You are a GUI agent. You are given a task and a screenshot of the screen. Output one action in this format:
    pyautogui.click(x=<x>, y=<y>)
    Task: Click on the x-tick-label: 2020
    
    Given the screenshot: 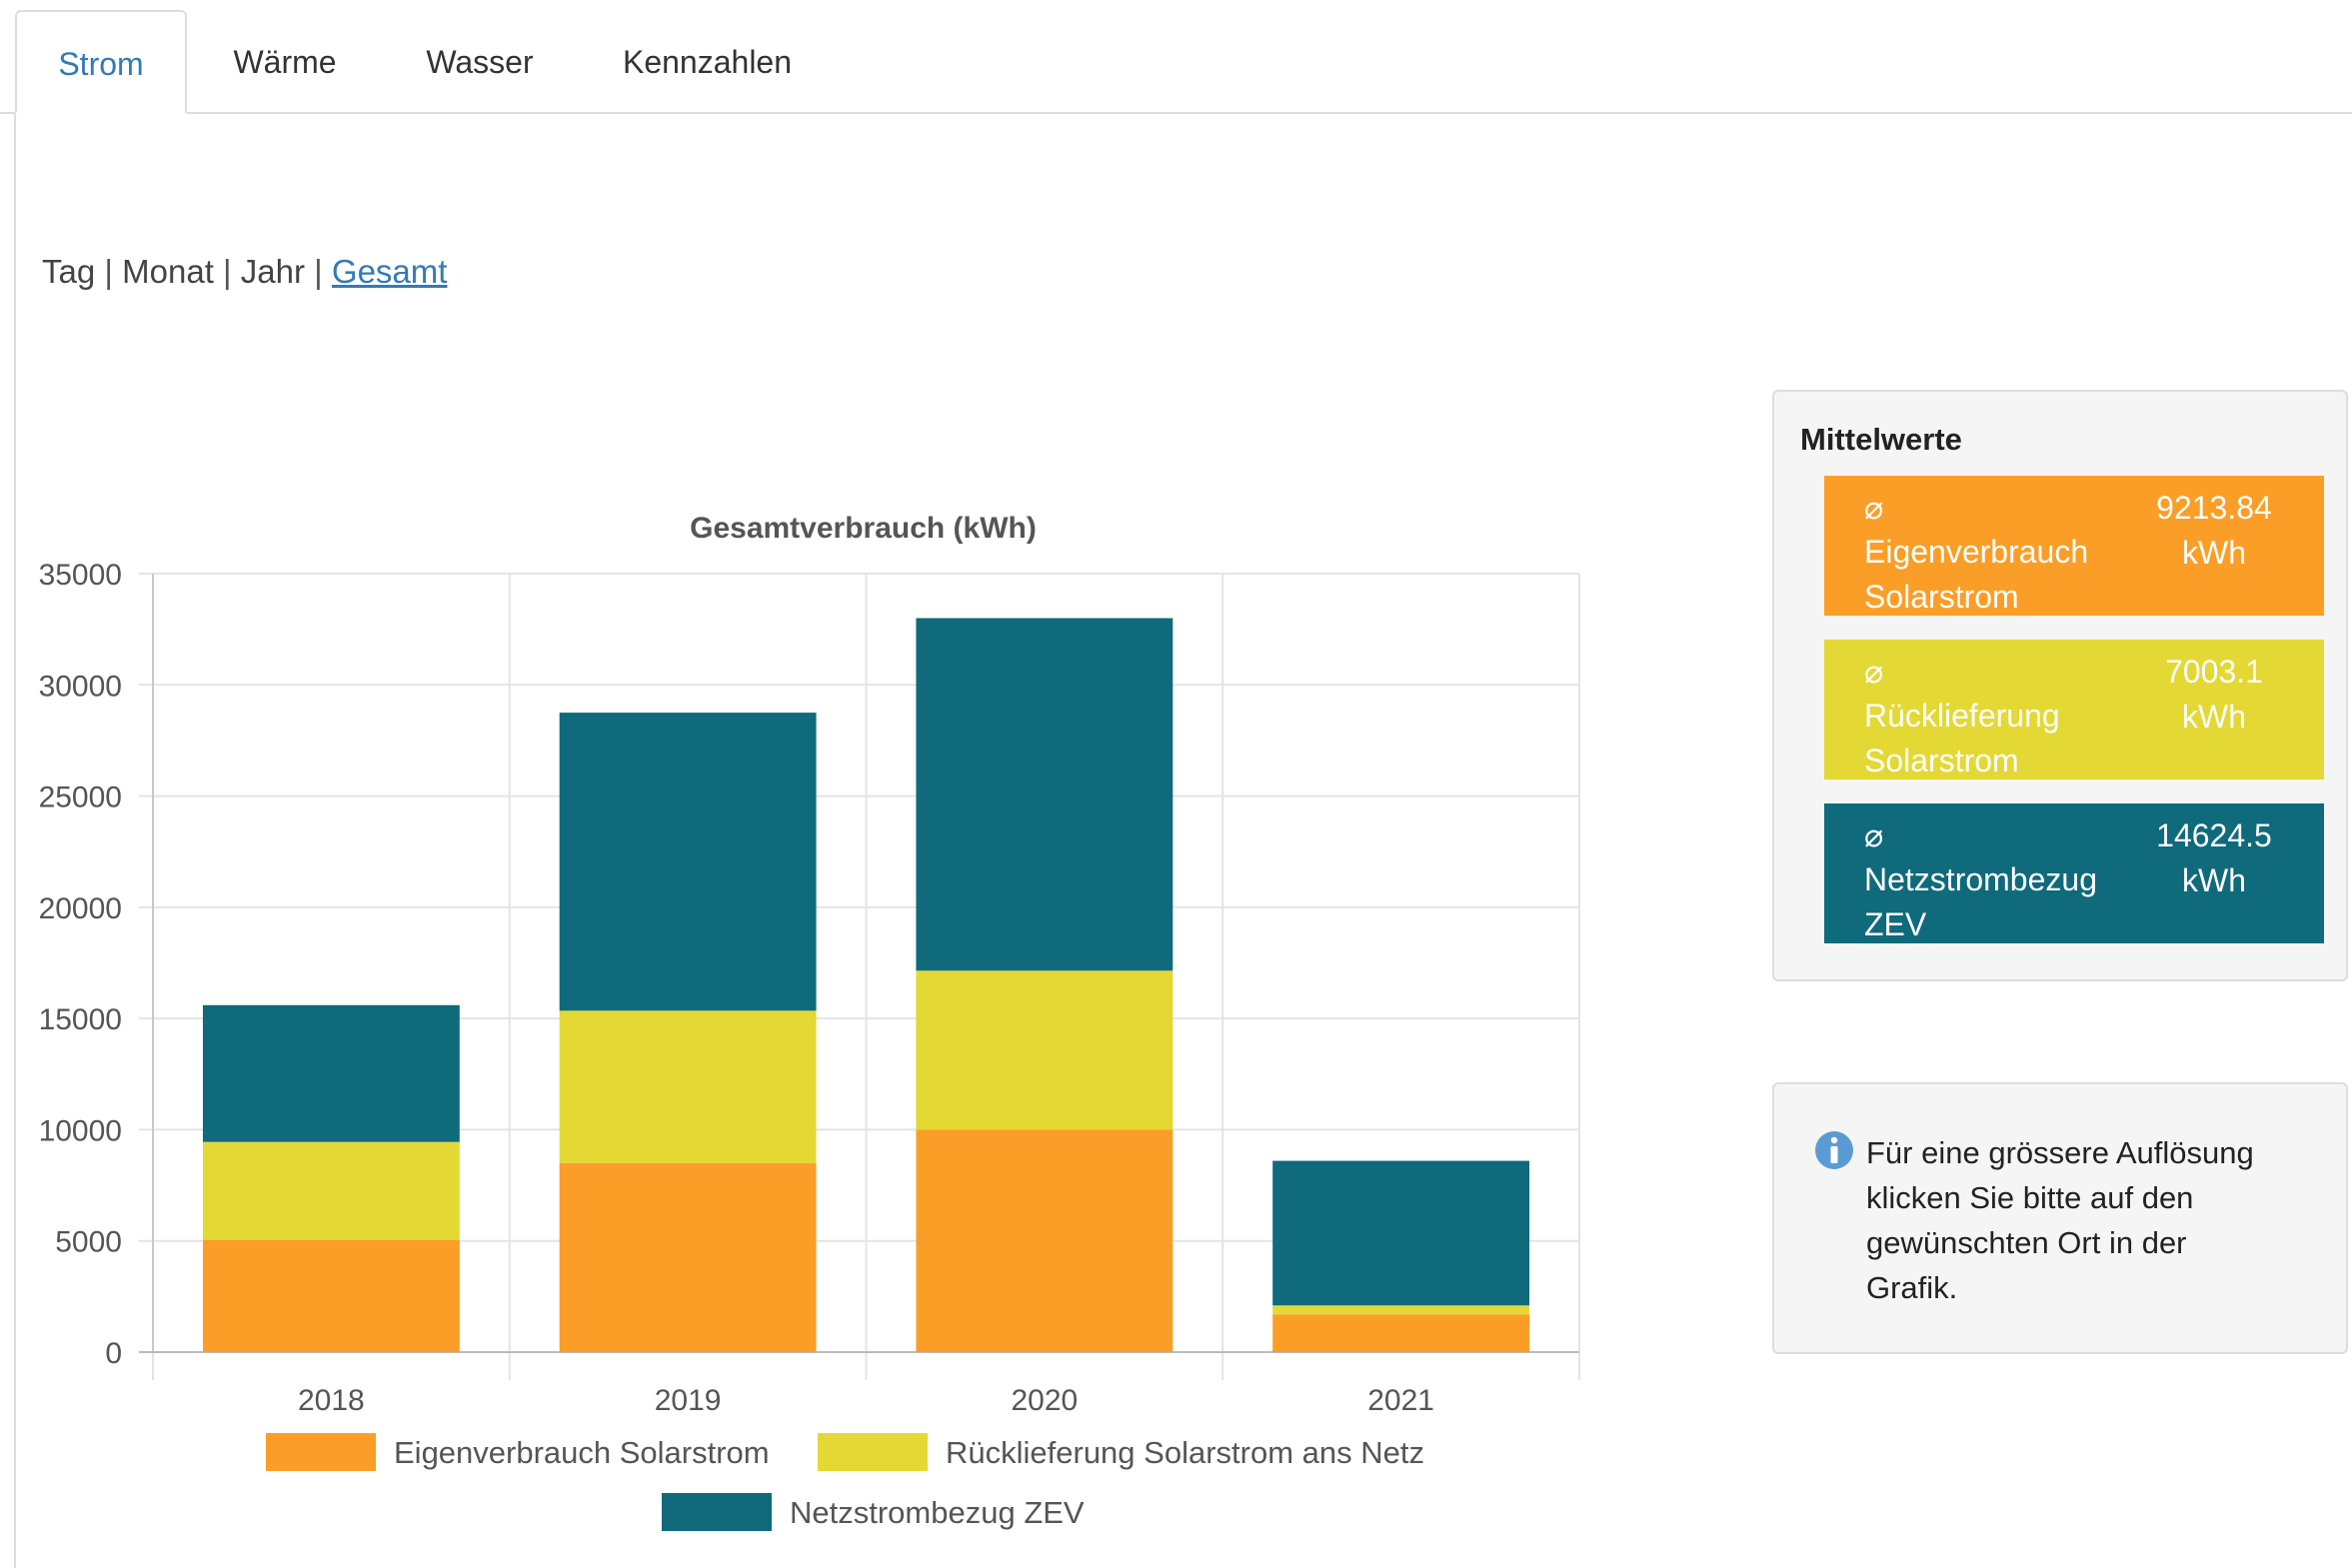 What is the action you would take?
    pyautogui.click(x=1045, y=1400)
    